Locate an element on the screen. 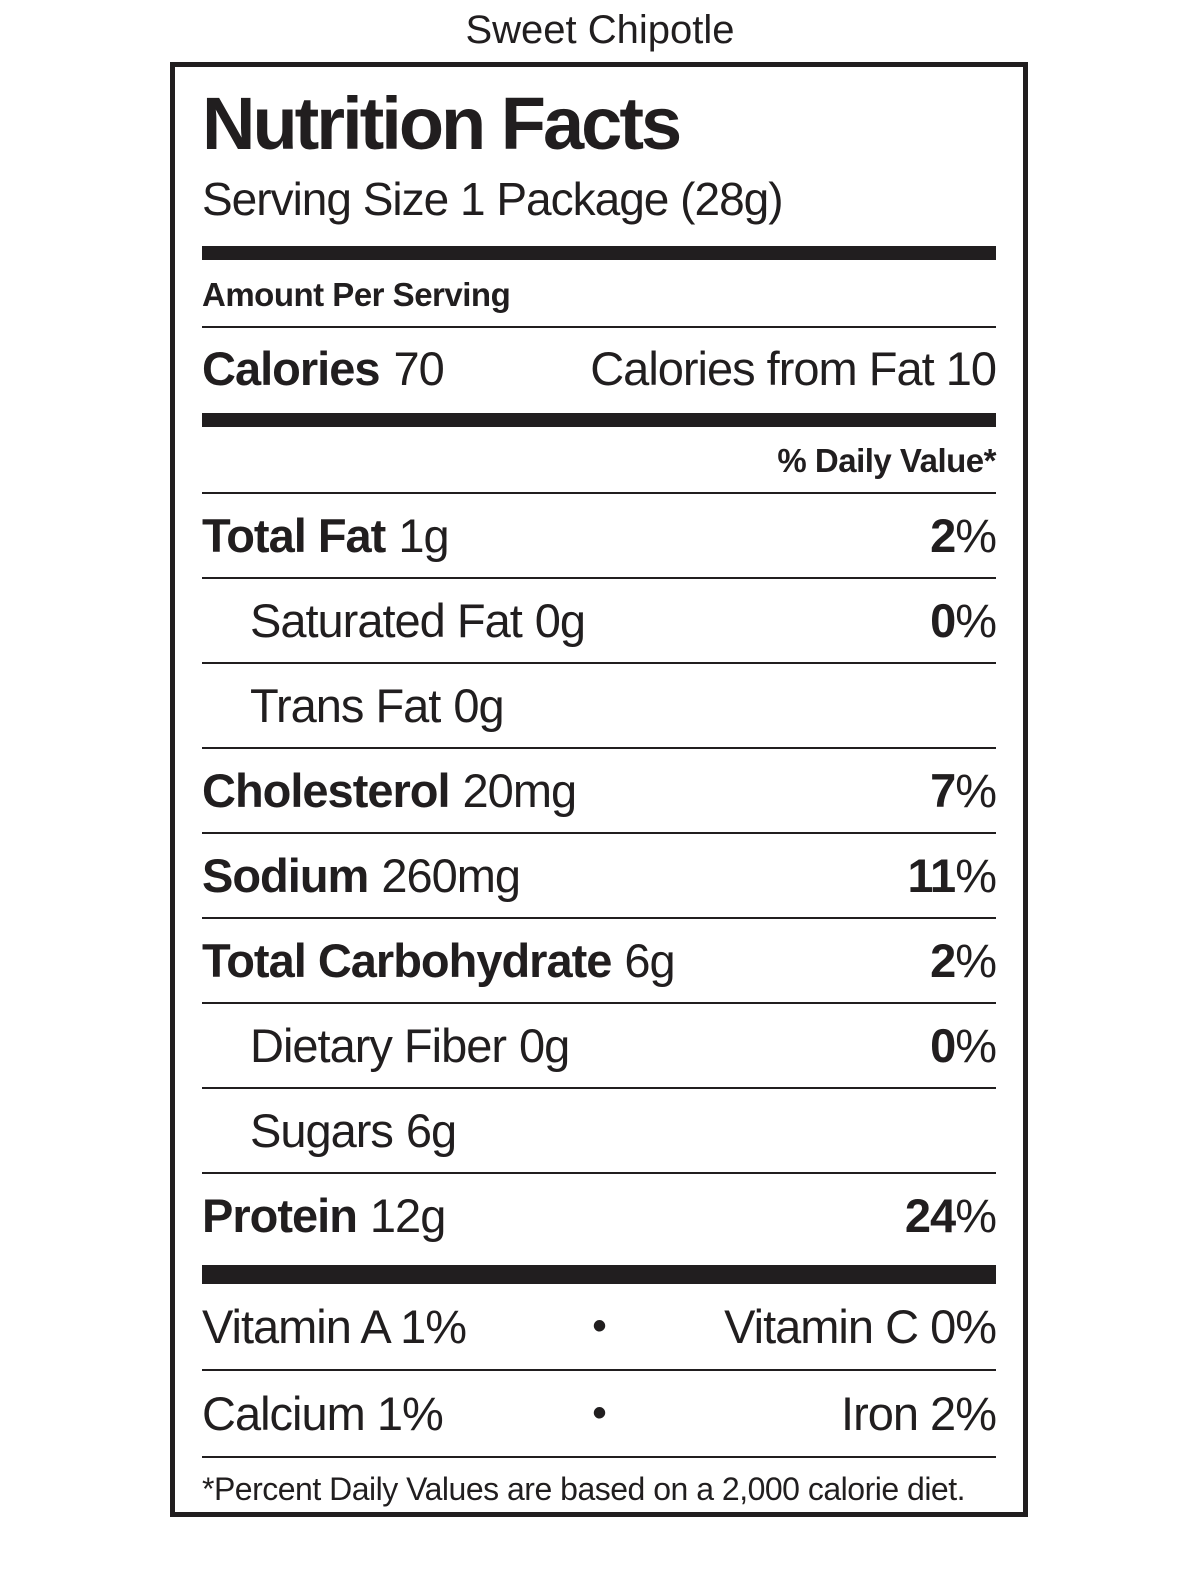  calories-from-fat: Calories from Fat 10 is located at coordinates (793, 368).